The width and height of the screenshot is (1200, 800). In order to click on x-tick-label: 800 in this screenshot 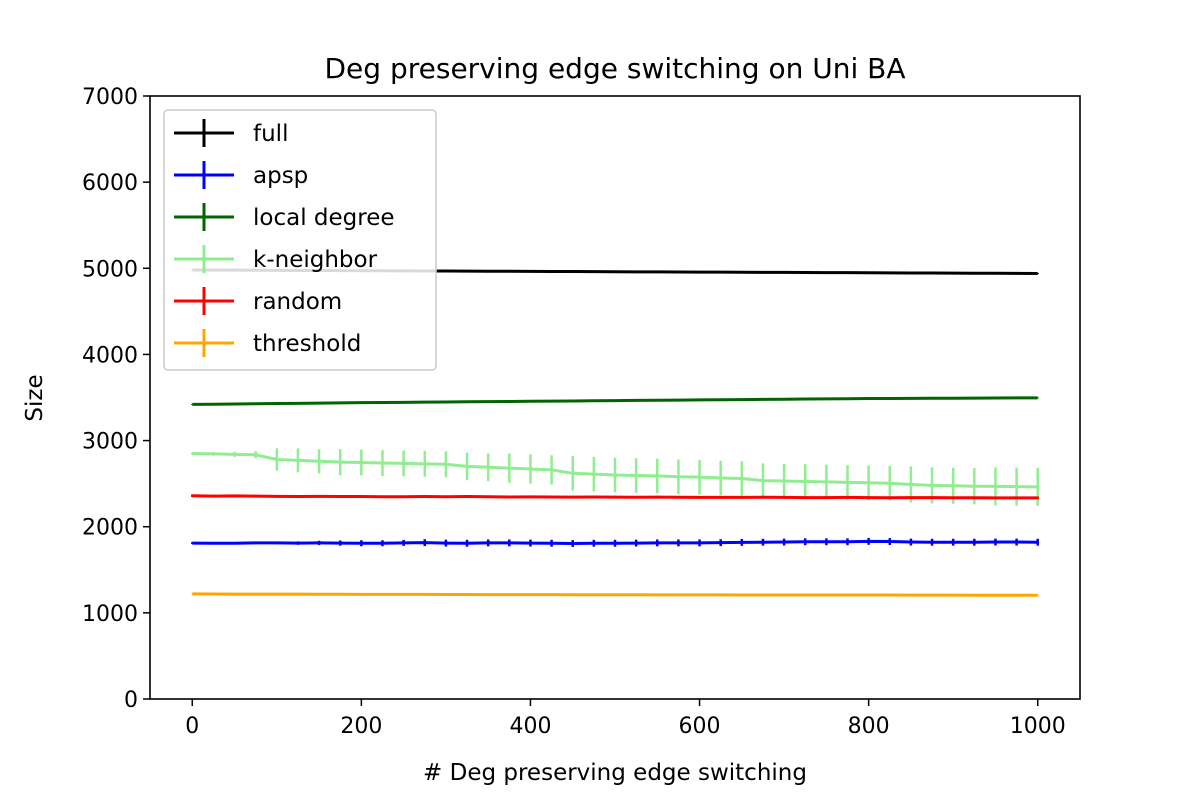, I will do `click(869, 726)`.